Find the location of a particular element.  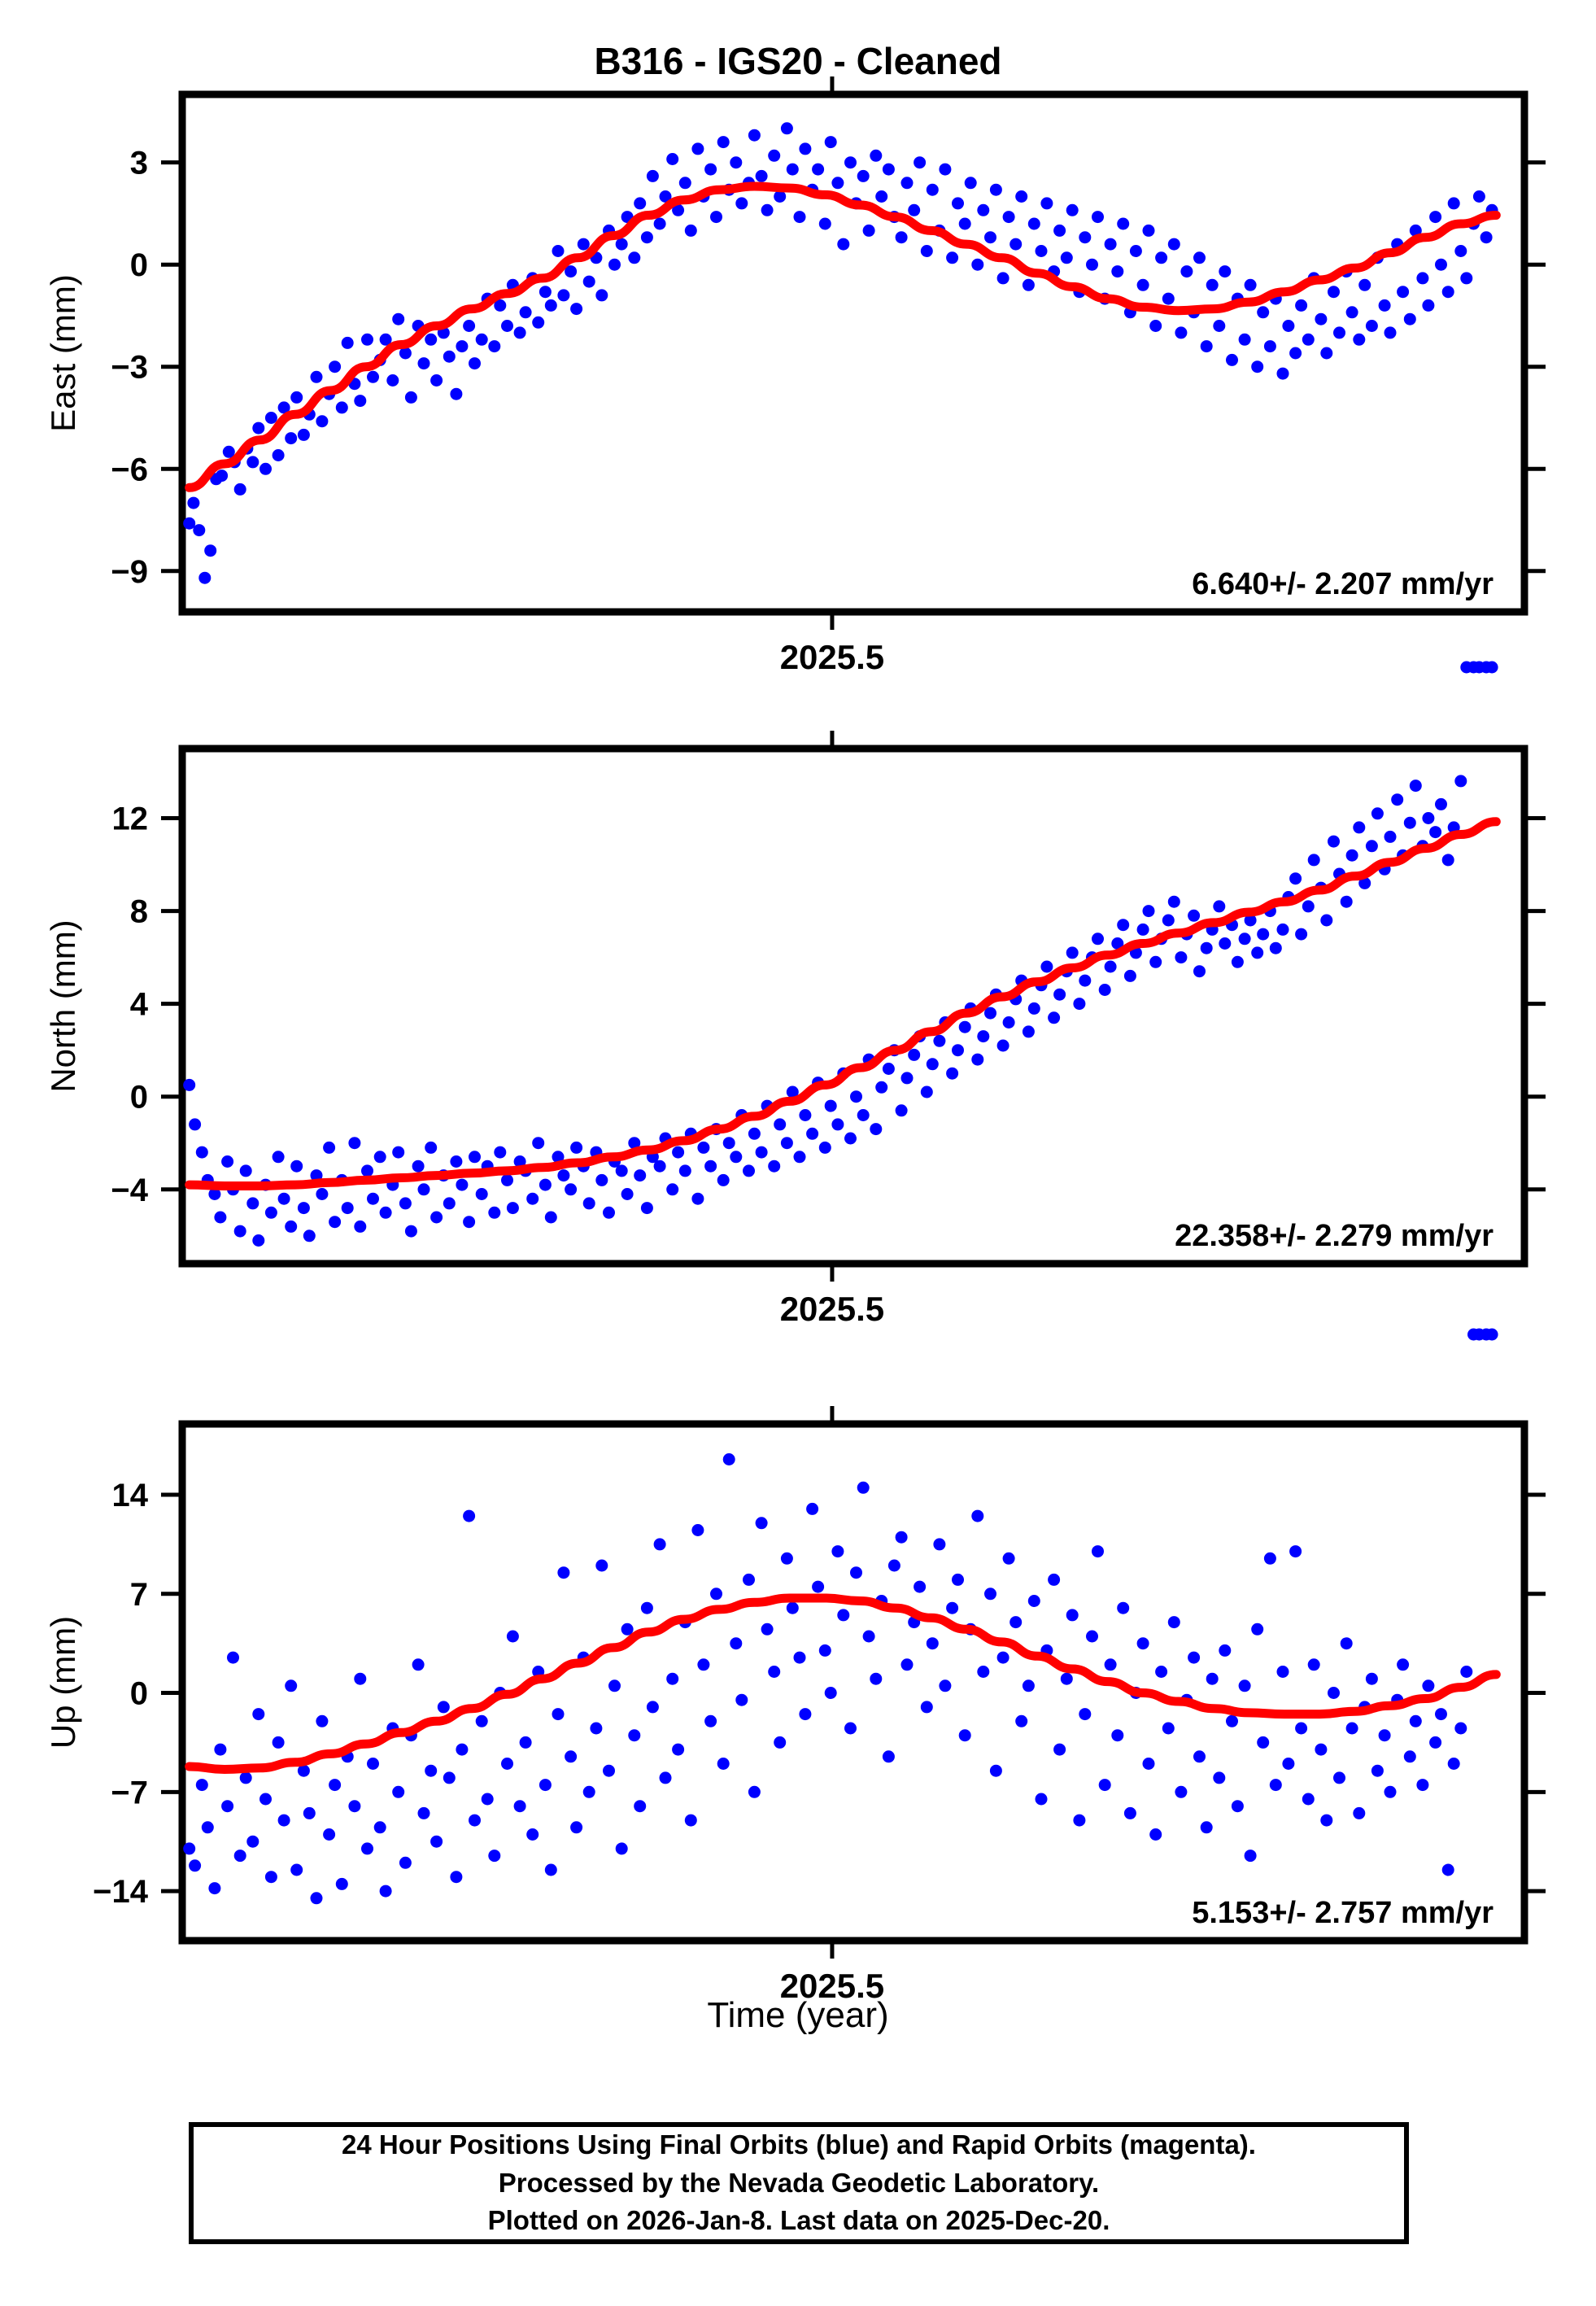

rate-annotation: 6.640+/- 2.207 mm/yr is located at coordinates (1343, 584).